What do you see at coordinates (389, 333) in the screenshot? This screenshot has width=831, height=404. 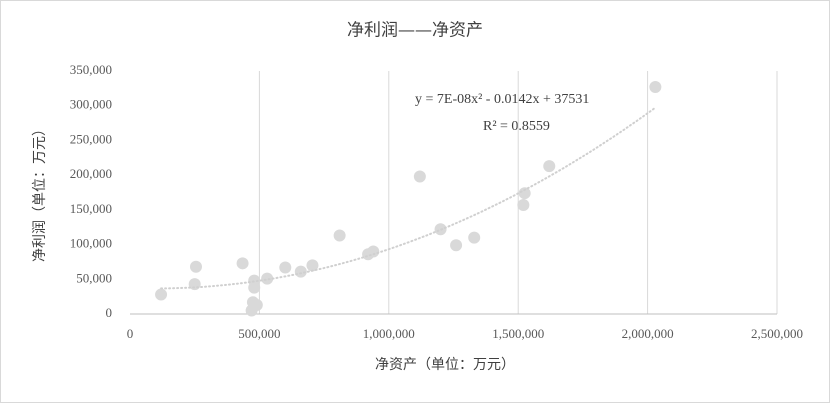 I see `x-tick-label: 1,000,000` at bounding box center [389, 333].